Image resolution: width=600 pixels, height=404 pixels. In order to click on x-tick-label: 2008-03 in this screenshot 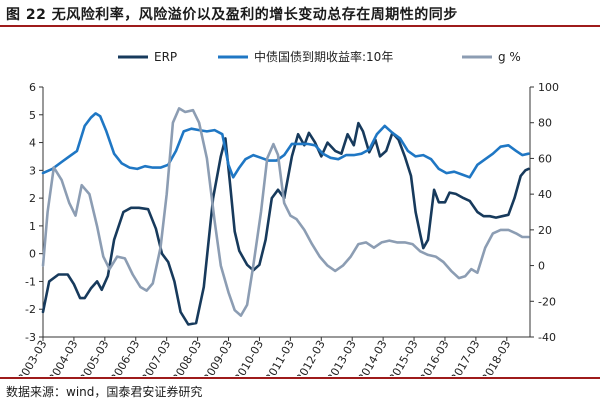, I will do `click(187, 357)`.